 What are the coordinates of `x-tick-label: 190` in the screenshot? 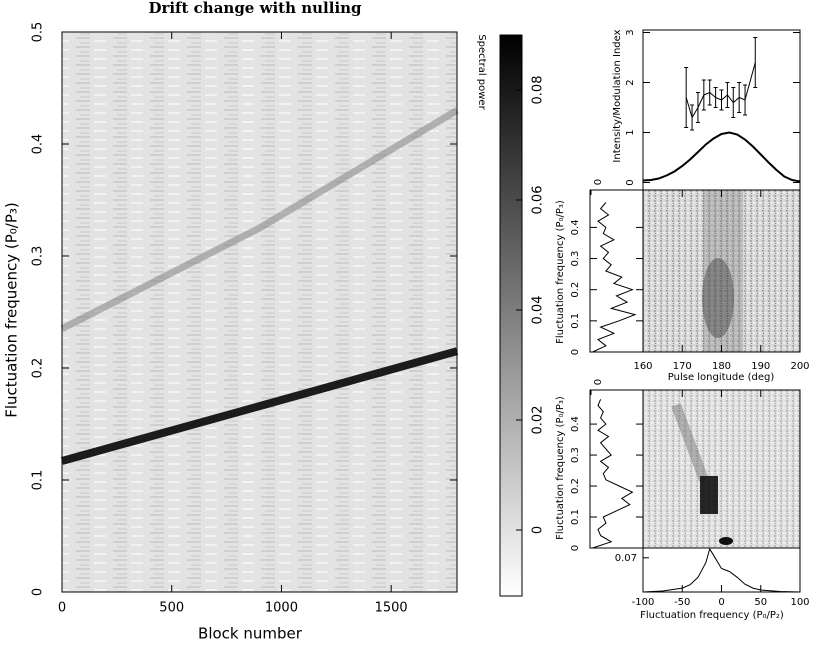 It's located at (760, 366).